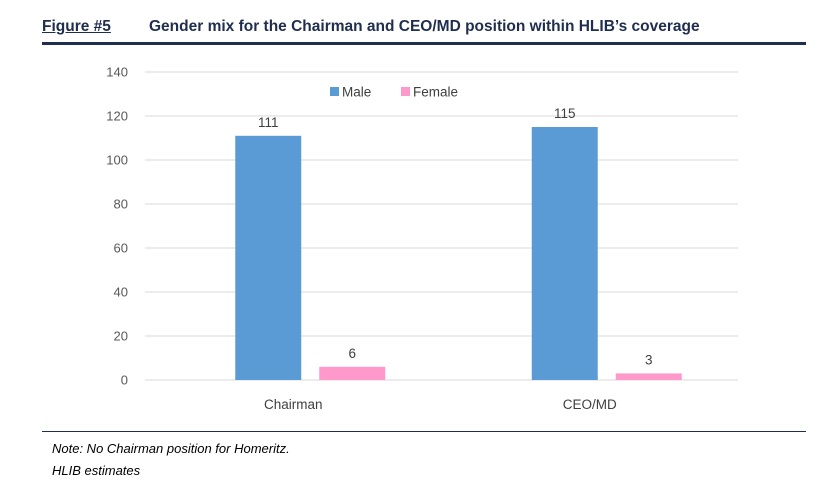 The height and width of the screenshot is (493, 820). Describe the element at coordinates (590, 404) in the screenshot. I see `x-category-label: CEO/MD` at that location.